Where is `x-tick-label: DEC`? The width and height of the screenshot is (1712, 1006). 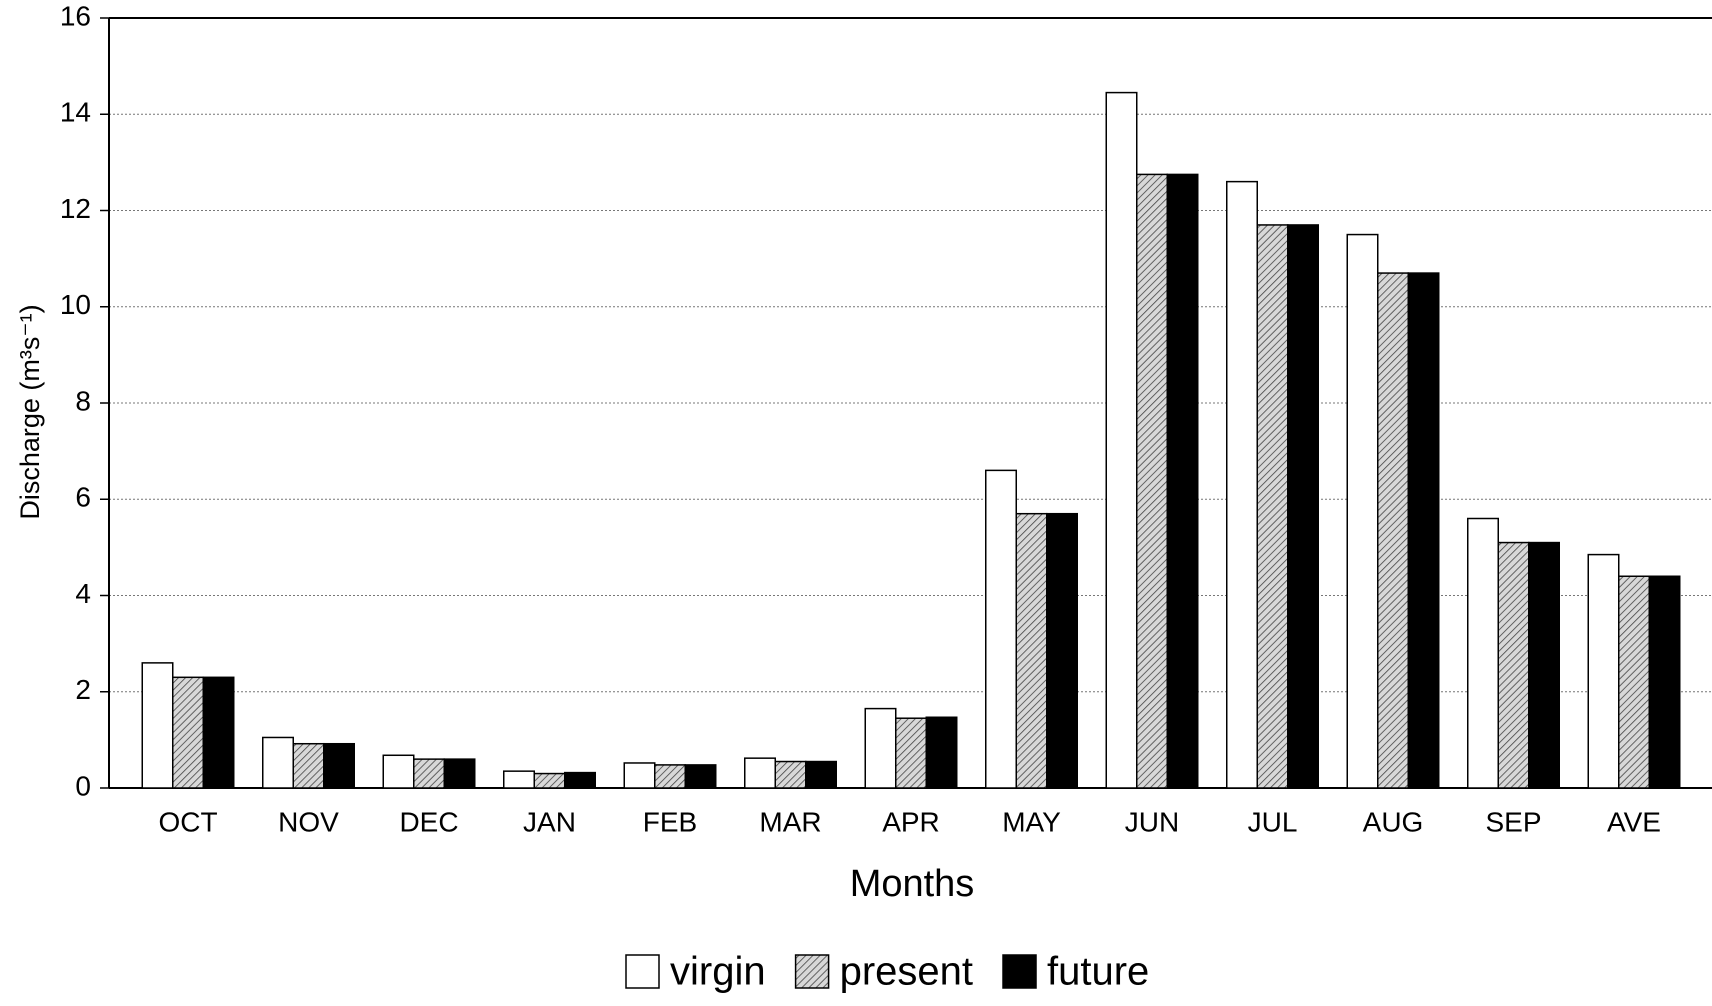 x-tick-label: DEC is located at coordinates (428, 821).